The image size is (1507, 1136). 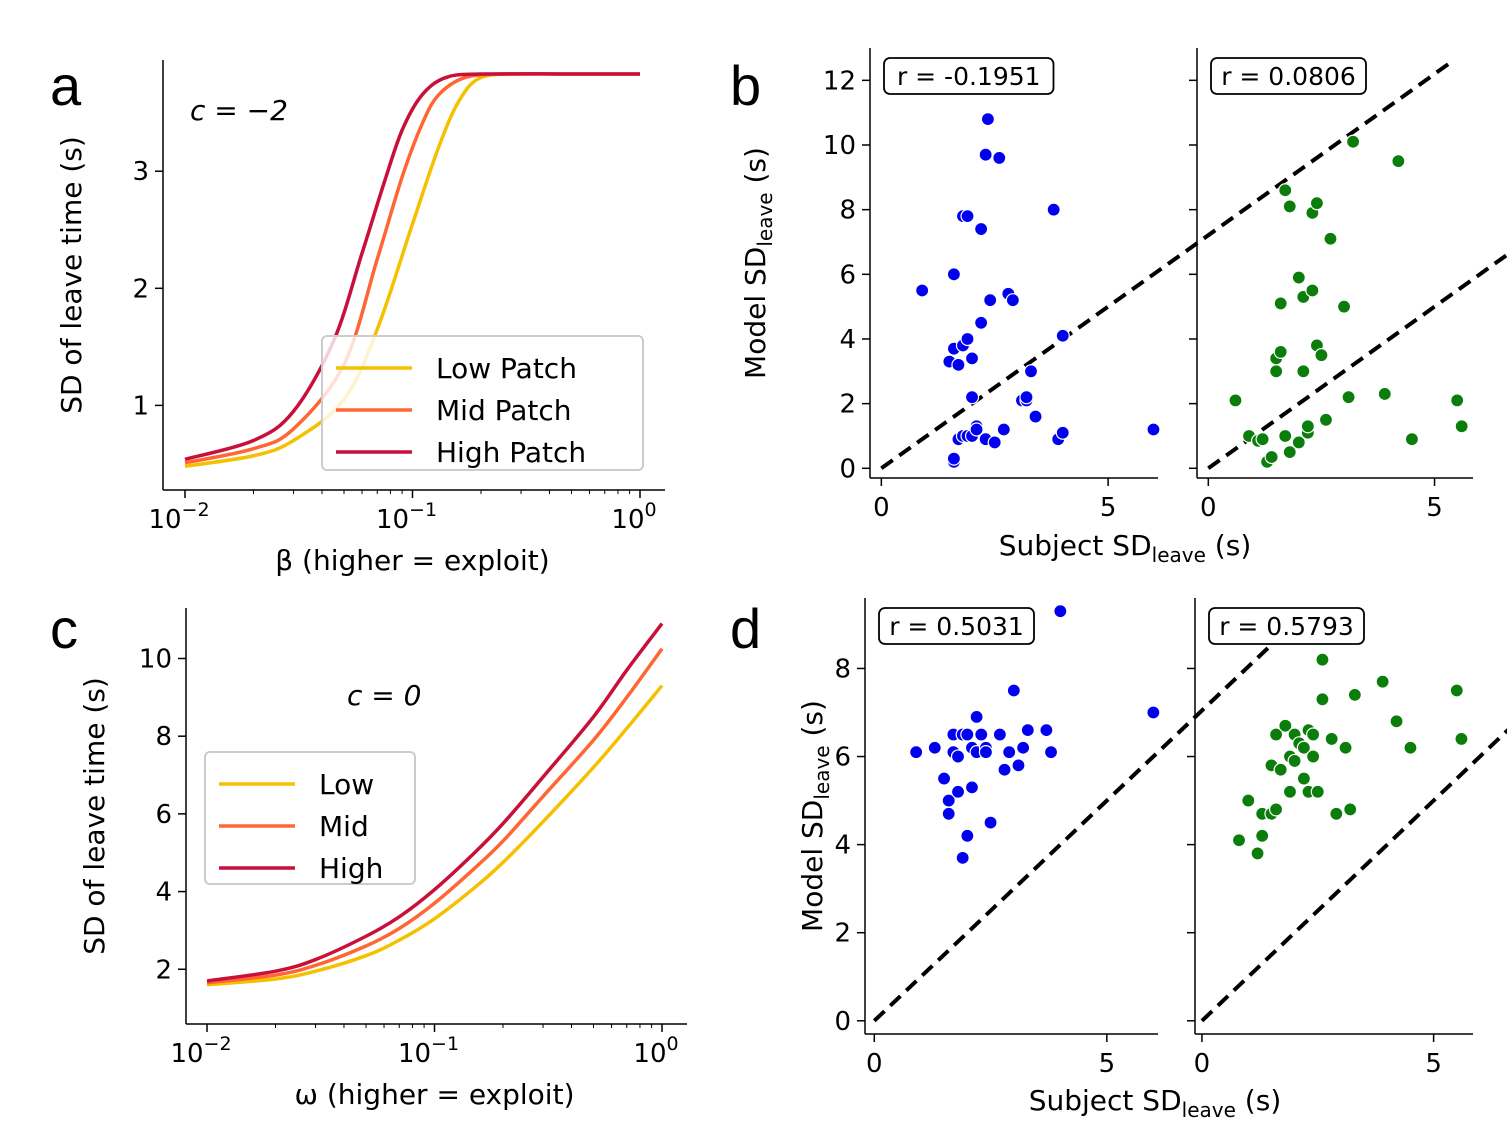 What do you see at coordinates (200, 1051) in the screenshot?
I see `x-tick-label: 10⁻²` at bounding box center [200, 1051].